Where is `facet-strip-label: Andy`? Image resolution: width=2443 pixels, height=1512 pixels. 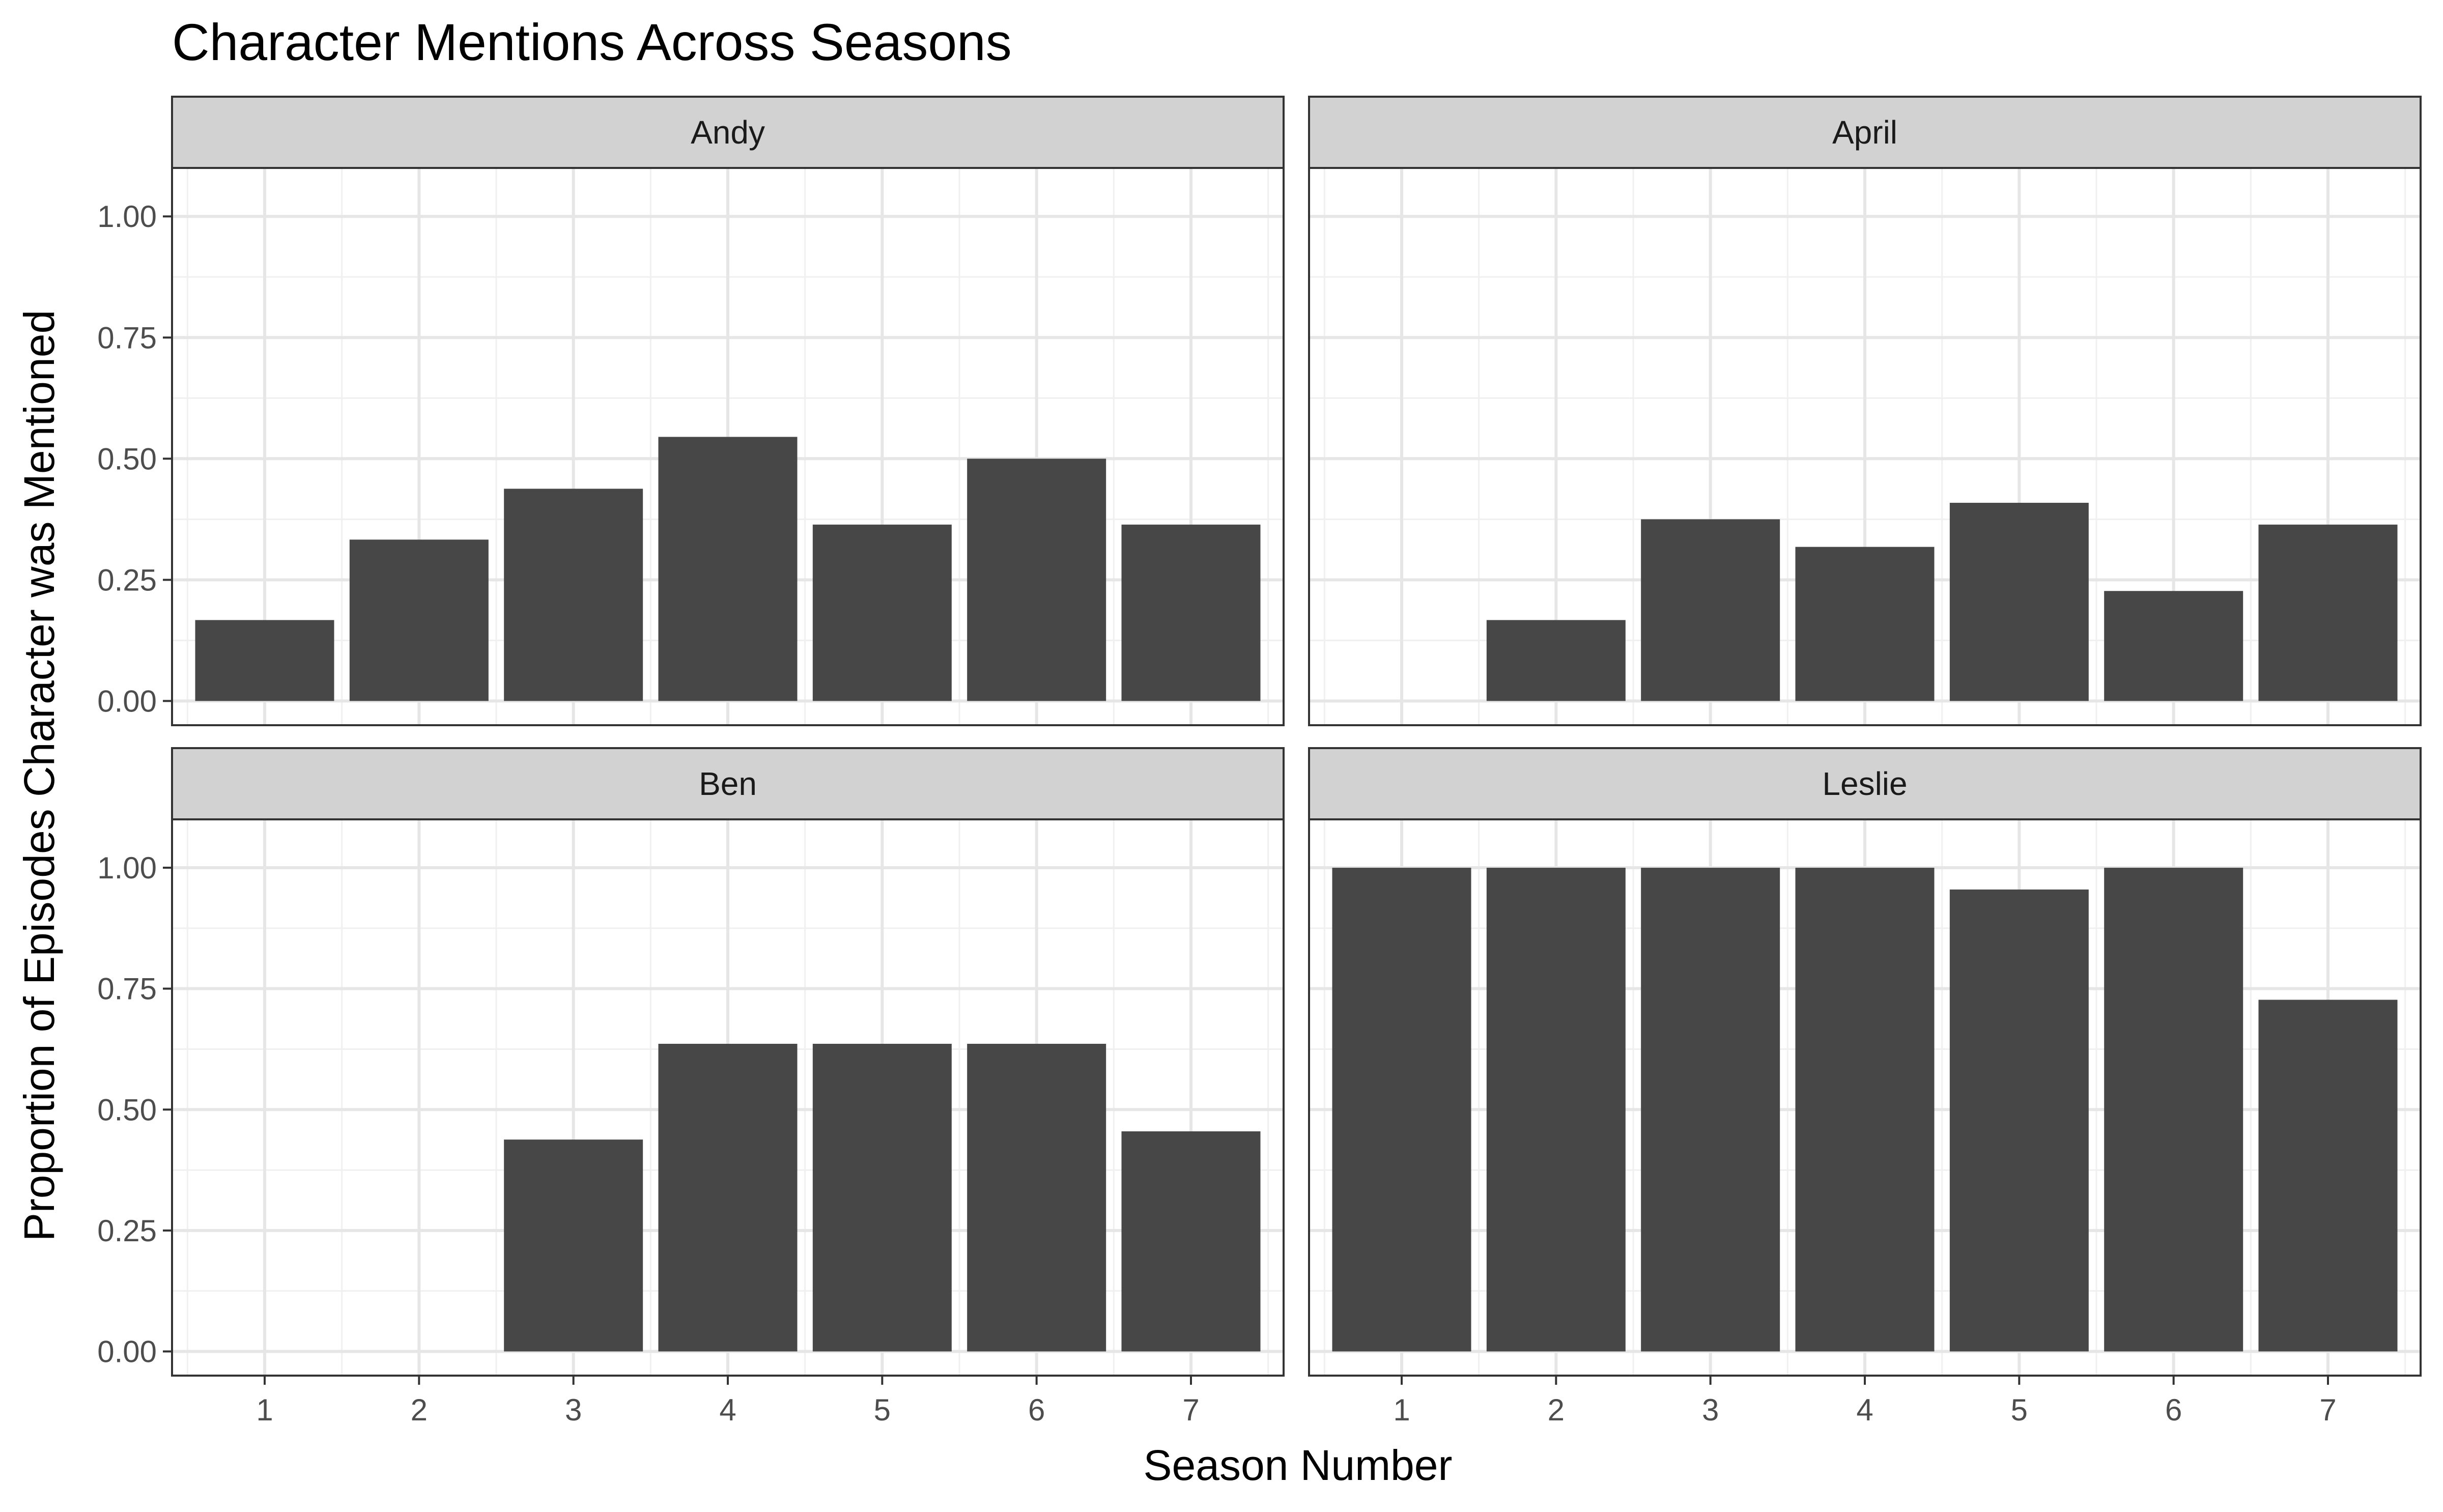
facet-strip-label: Andy is located at coordinates (728, 132).